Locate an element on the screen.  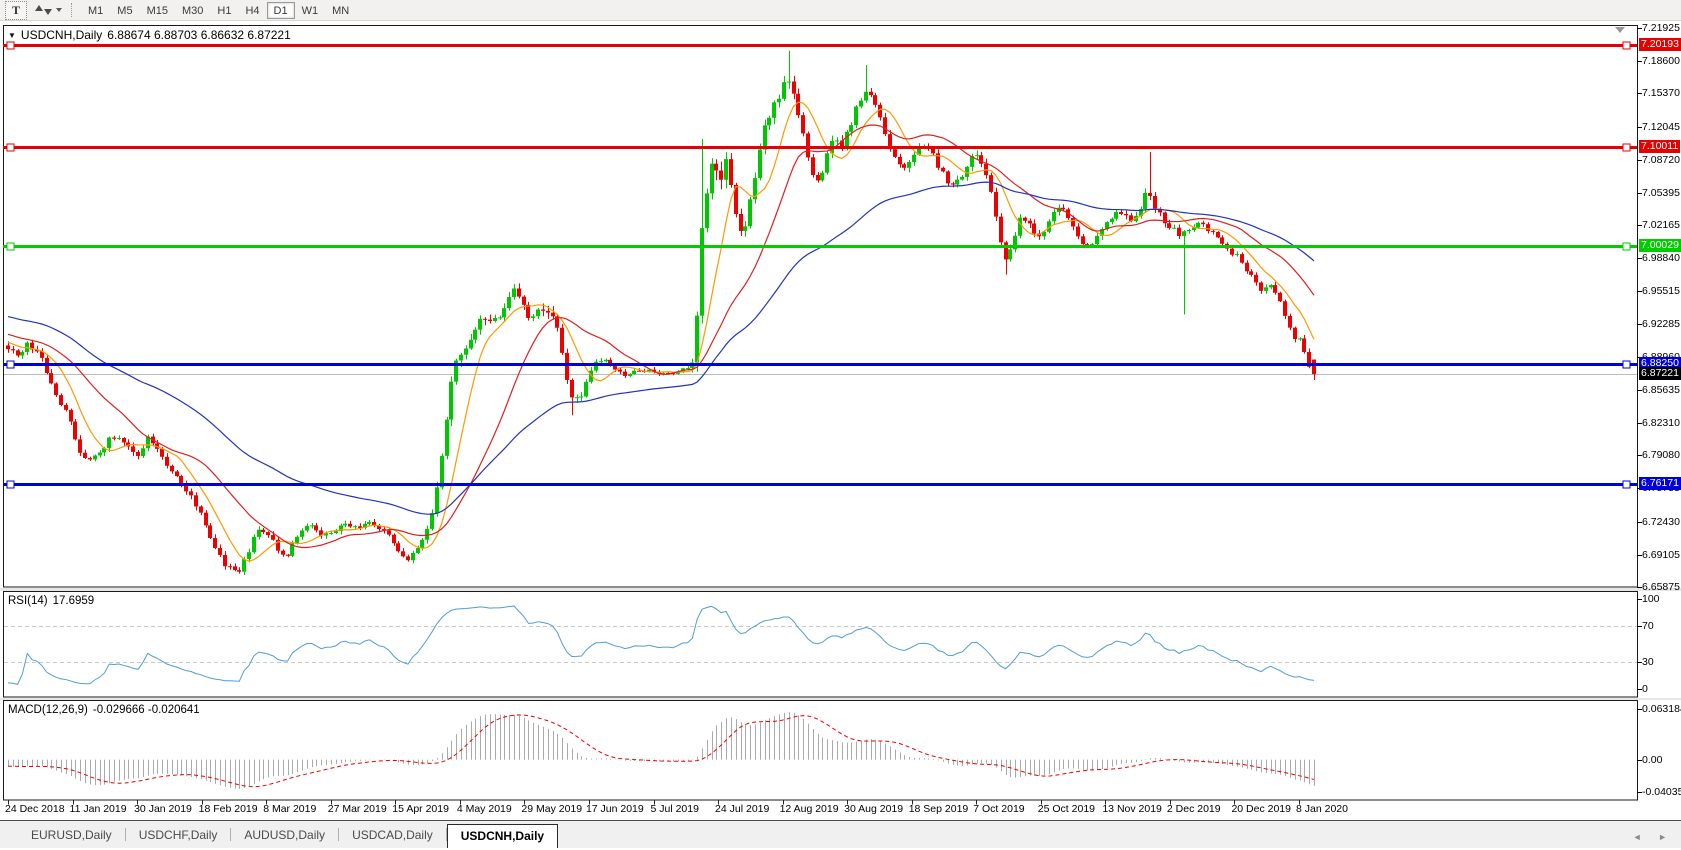
date-axis-label: 30 Aug 2019 is located at coordinates (874, 809).